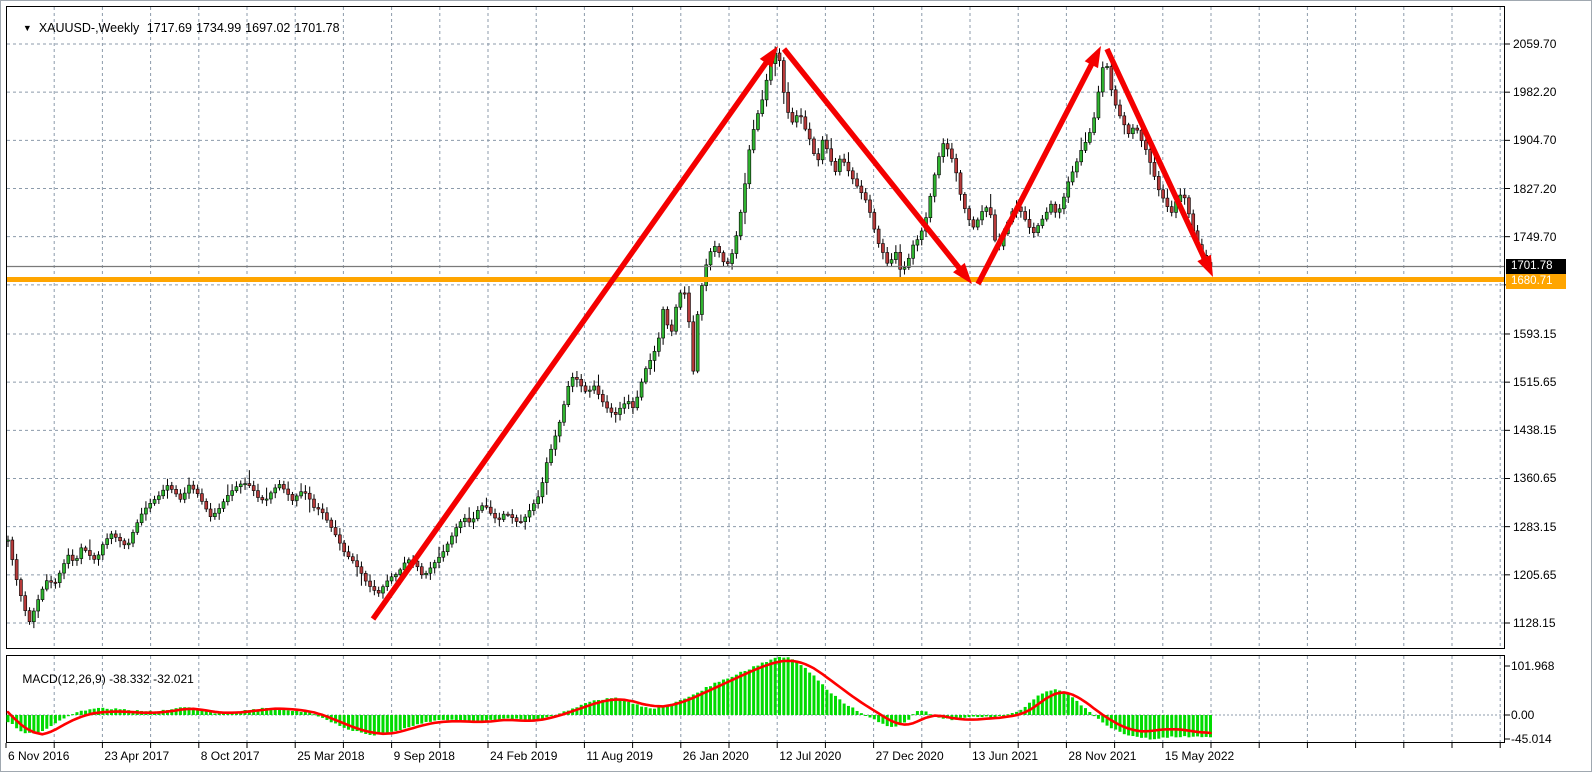 This screenshot has width=1592, height=772. I want to click on date-axis-label: 8 Oct 2017, so click(230, 756).